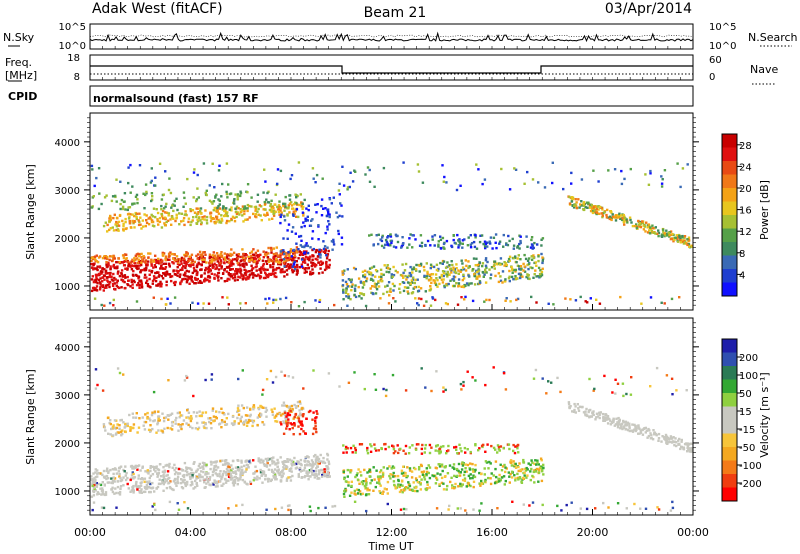  I want to click on power-colorbar-segment, so click(729, 195).